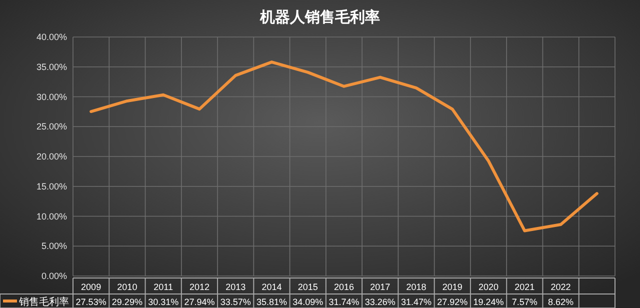  What do you see at coordinates (344, 287) in the screenshot?
I see `x-tick-label: 2016` at bounding box center [344, 287].